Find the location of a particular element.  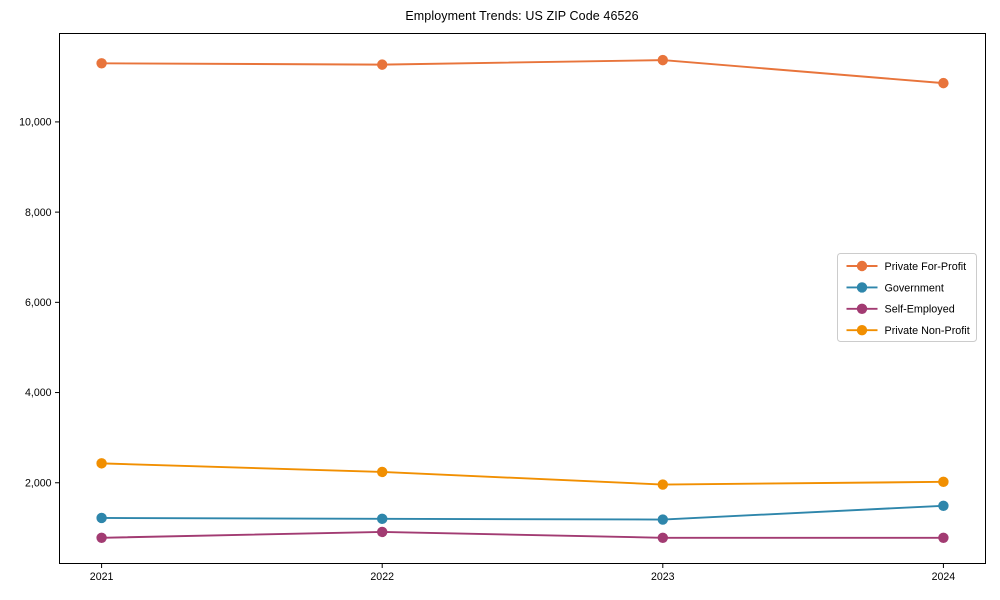

series-line-government is located at coordinates (522, 512).